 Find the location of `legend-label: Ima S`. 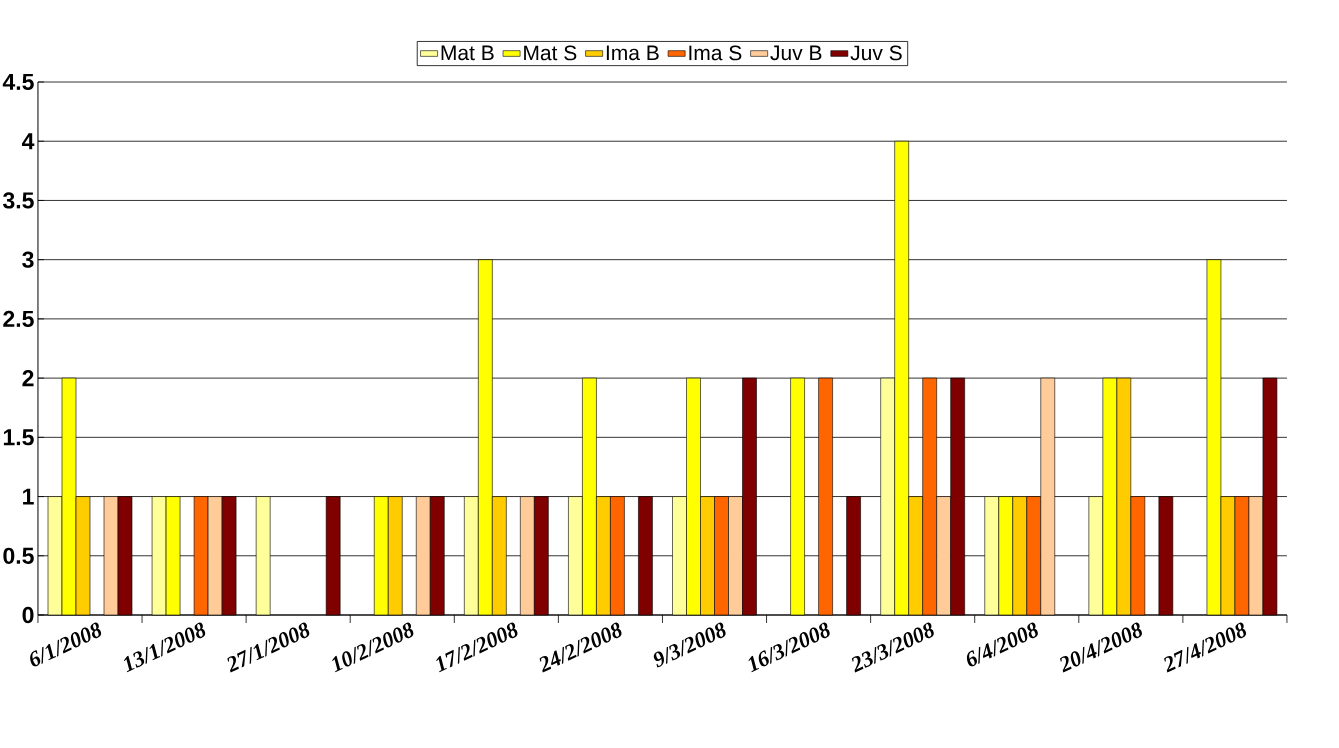

legend-label: Ima S is located at coordinates (715, 53).